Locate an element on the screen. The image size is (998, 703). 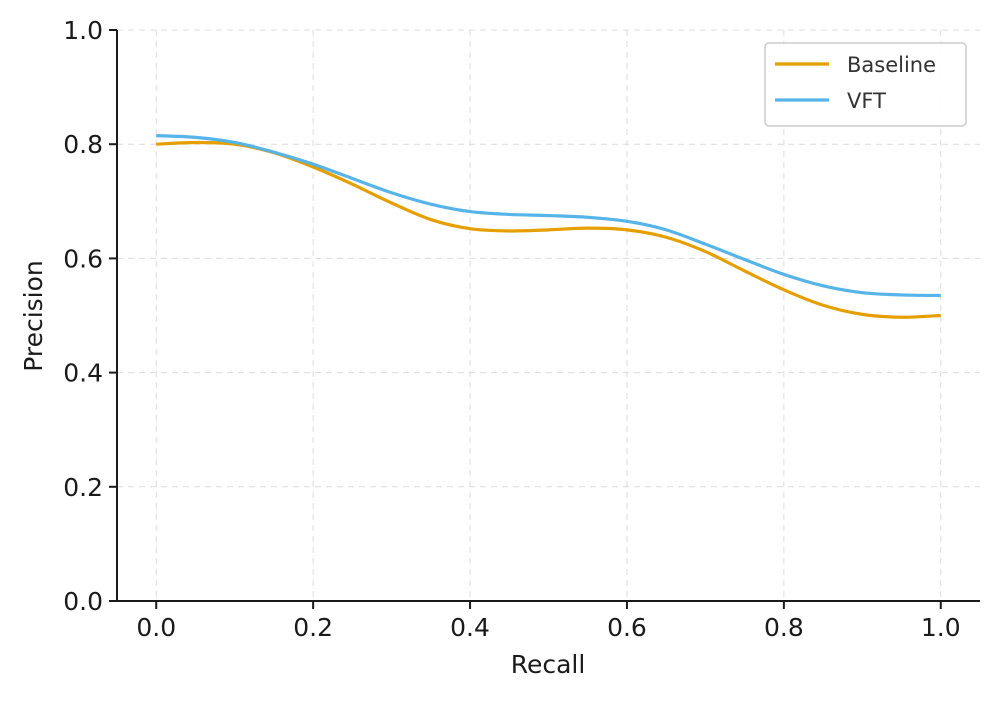
legend-label-vft: VFT is located at coordinates (866, 101).